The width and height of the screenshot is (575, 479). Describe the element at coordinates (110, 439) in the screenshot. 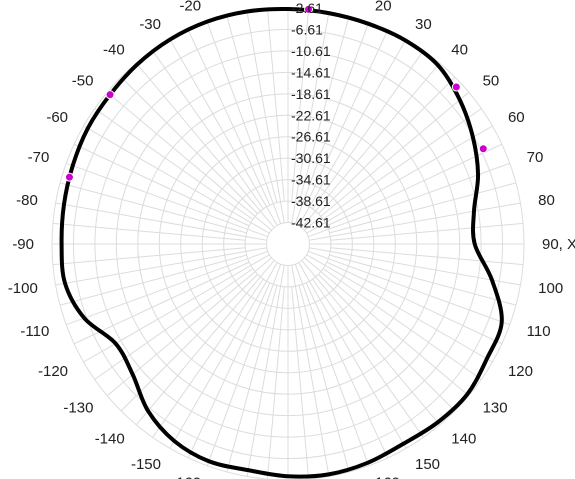

I see `angle-tick-label: -140` at that location.